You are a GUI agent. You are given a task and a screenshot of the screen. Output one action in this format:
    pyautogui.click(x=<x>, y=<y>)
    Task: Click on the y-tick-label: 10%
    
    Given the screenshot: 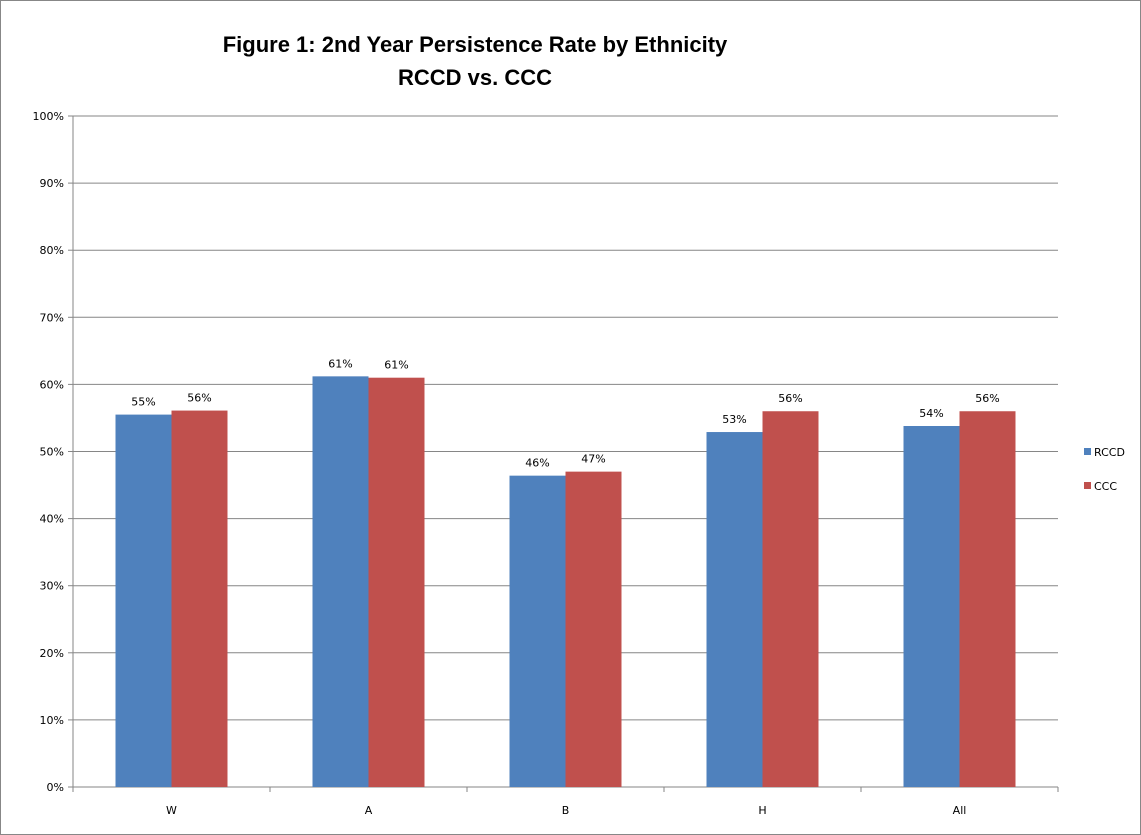 What is the action you would take?
    pyautogui.click(x=52, y=720)
    